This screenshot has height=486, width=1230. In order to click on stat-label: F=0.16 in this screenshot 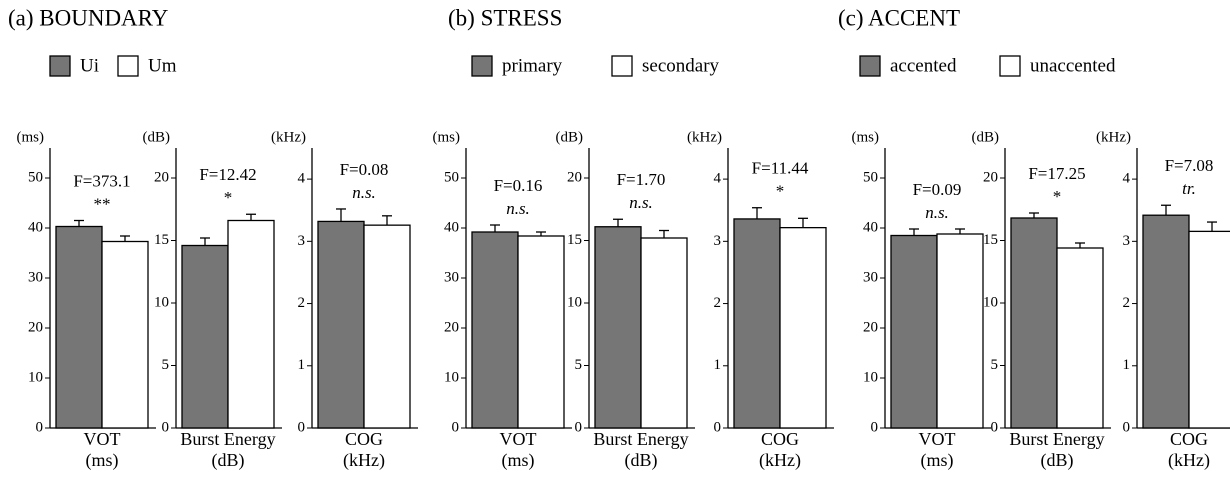, I will do `click(518, 185)`.